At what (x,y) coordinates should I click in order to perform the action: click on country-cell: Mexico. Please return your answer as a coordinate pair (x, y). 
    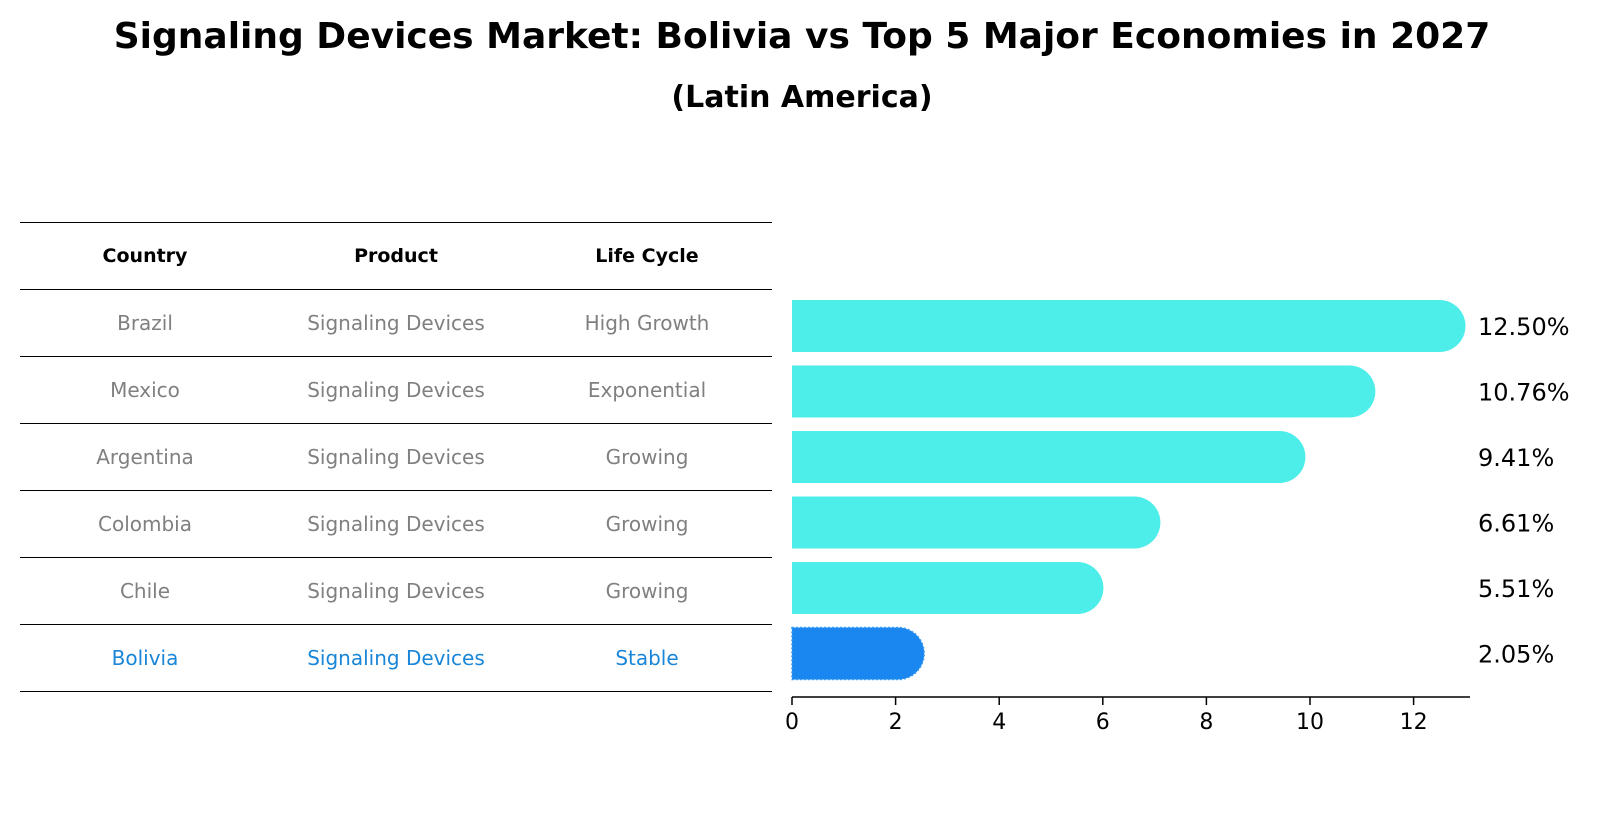
    Looking at the image, I should click on (145, 390).